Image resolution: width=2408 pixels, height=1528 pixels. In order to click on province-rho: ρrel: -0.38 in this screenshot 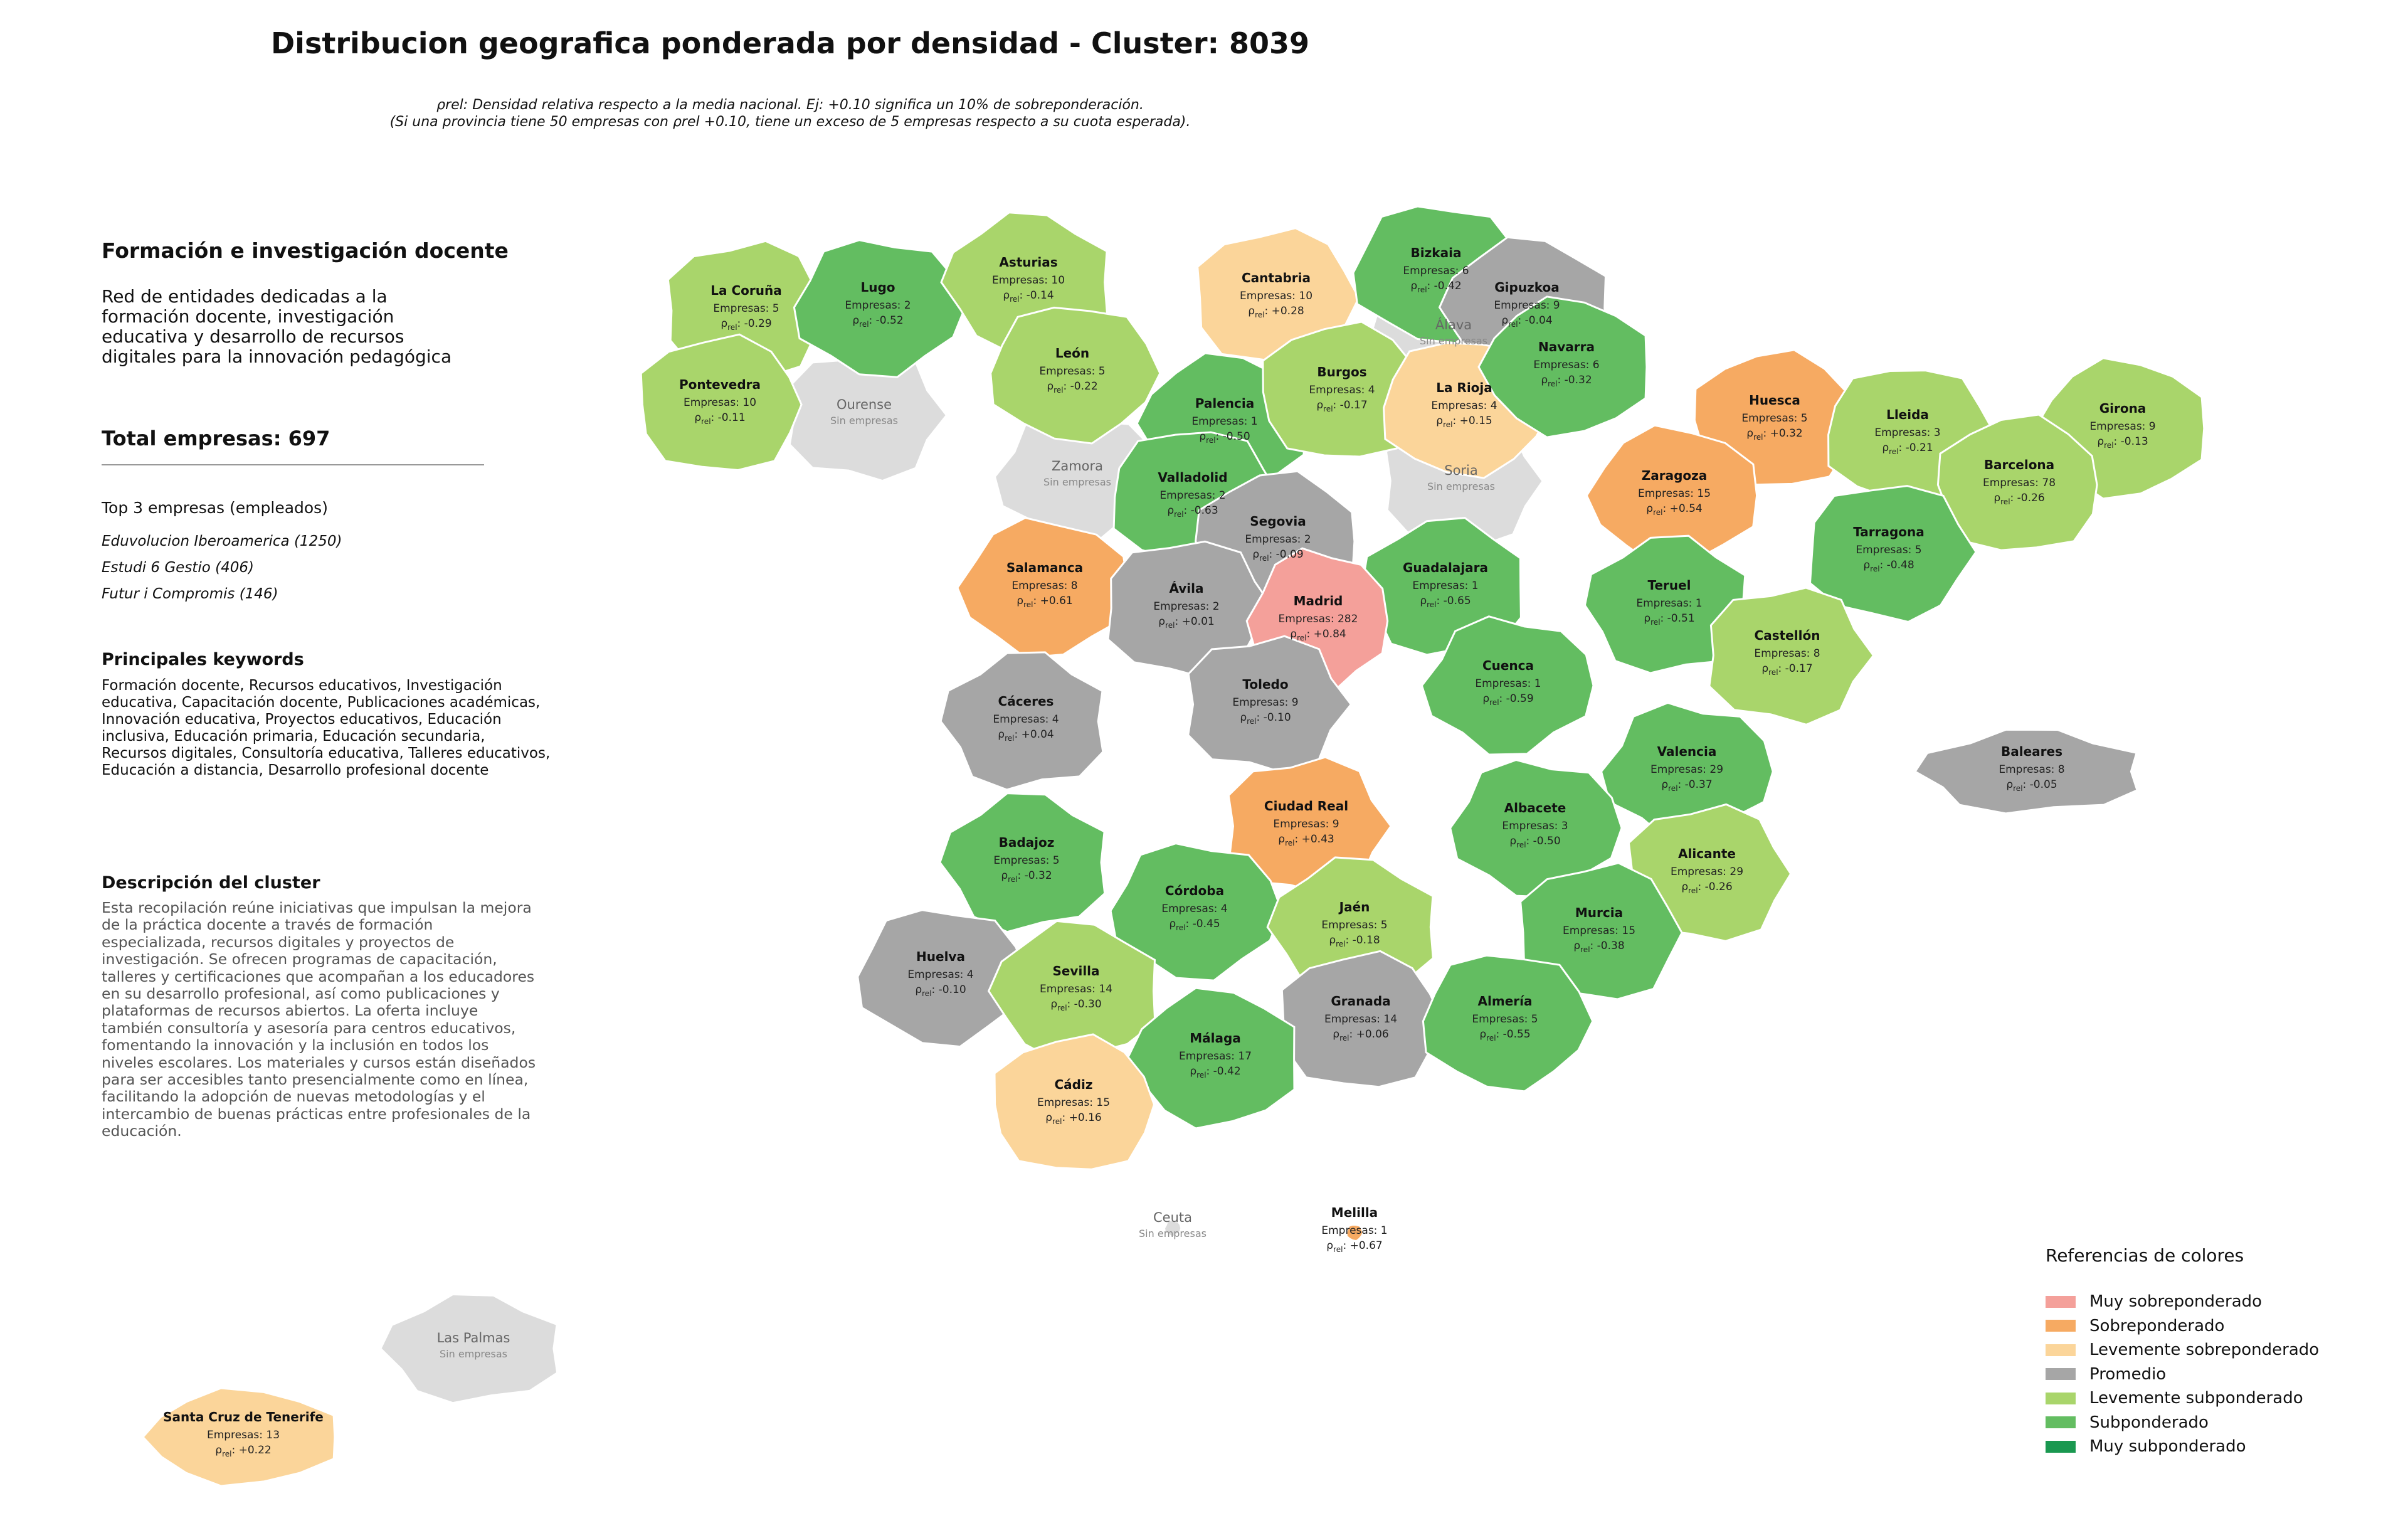, I will do `click(1598, 947)`.